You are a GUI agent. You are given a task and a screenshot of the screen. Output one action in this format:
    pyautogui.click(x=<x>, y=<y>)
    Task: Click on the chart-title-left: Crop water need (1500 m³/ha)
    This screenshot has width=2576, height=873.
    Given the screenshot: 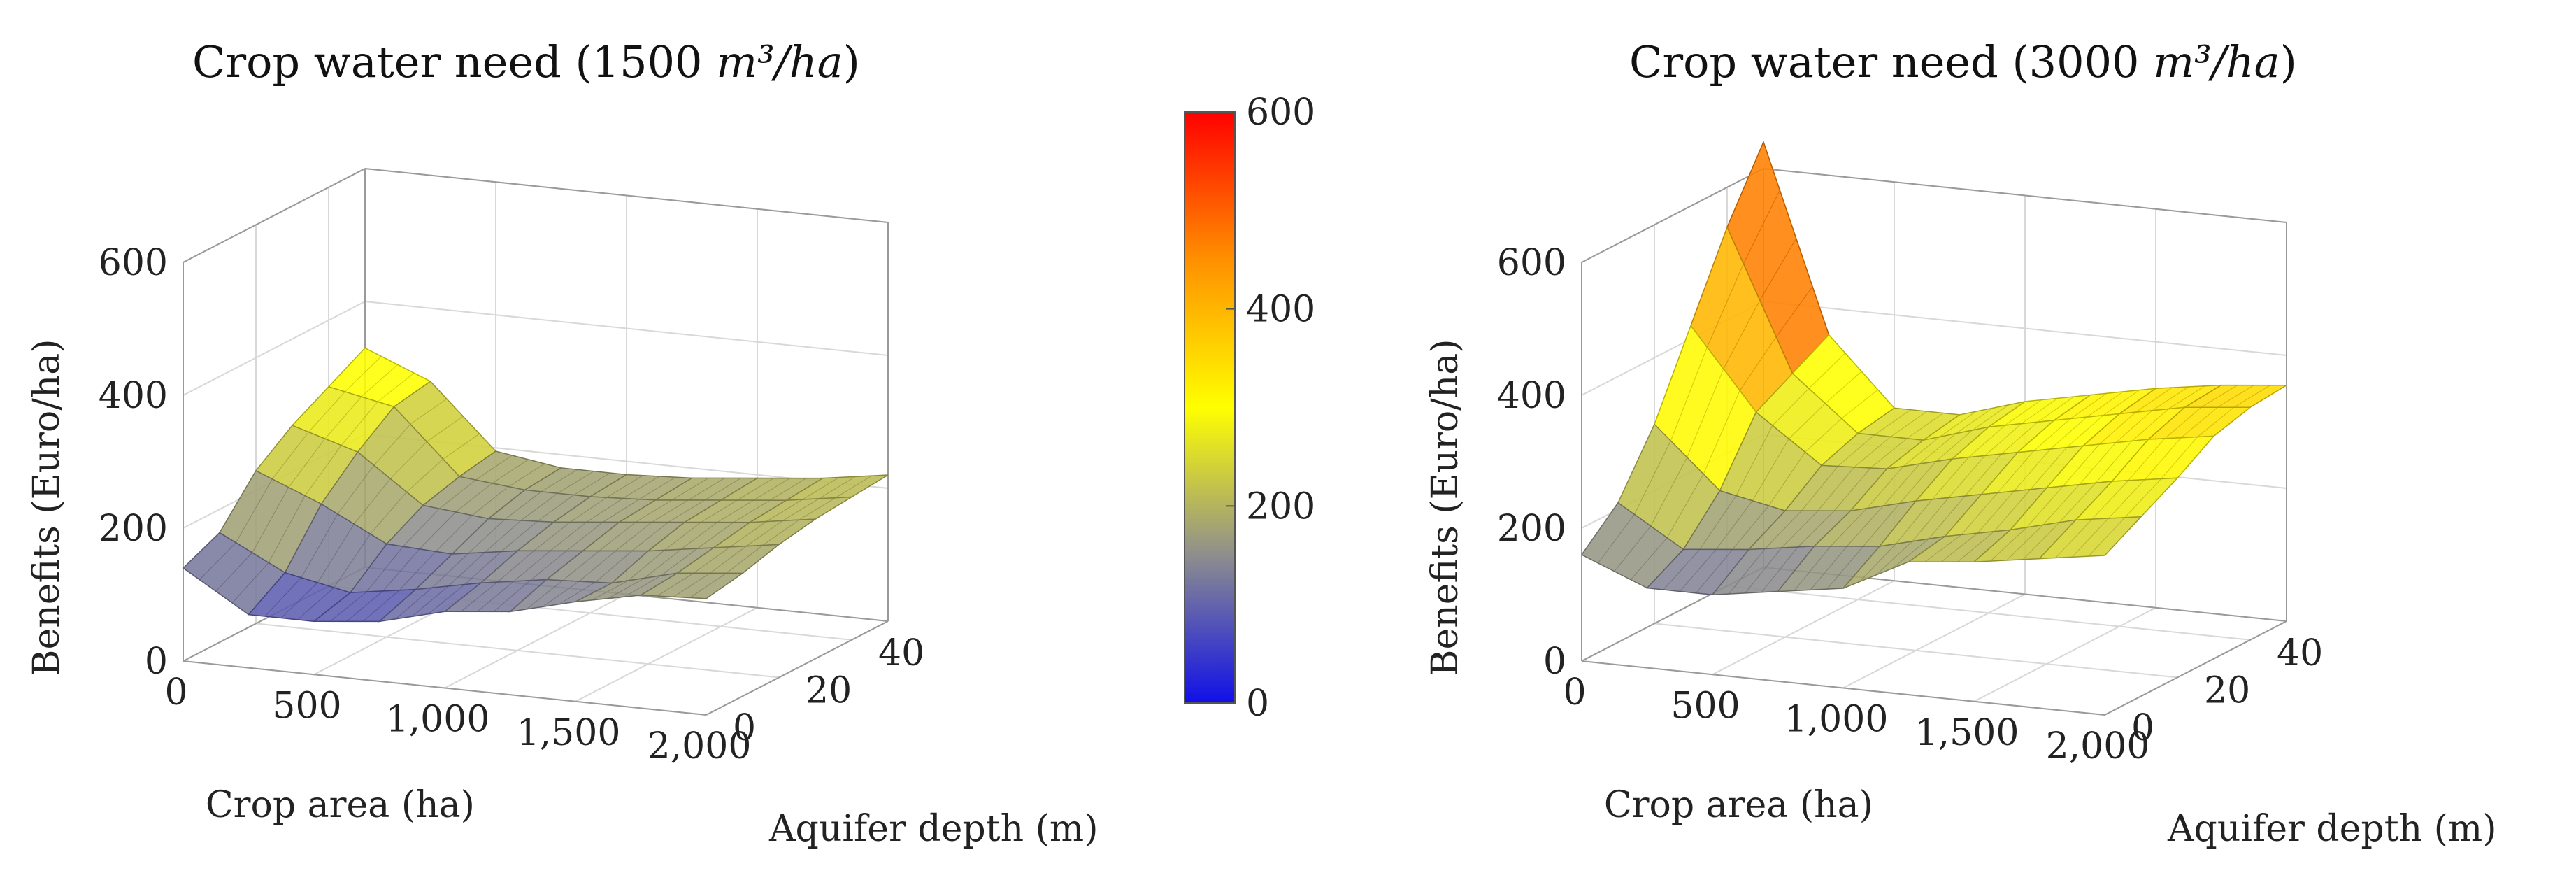 What is the action you would take?
    pyautogui.click(x=526, y=61)
    